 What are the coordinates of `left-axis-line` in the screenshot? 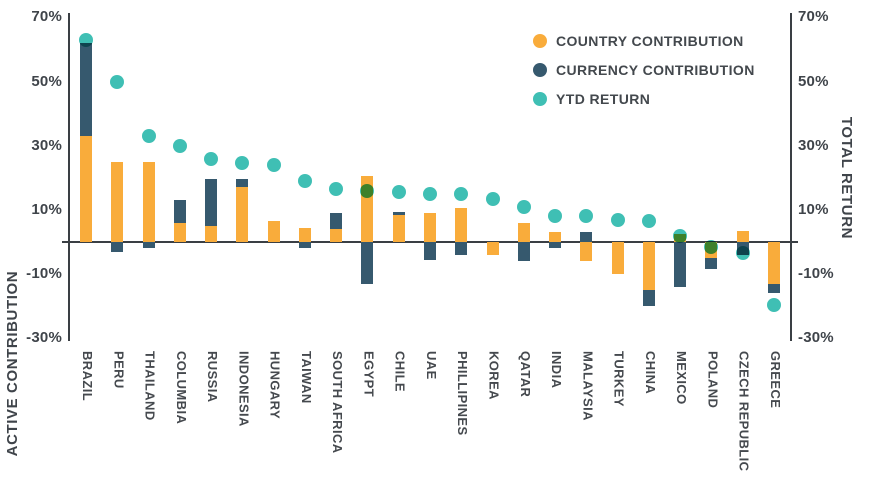 It's located at (69, 177).